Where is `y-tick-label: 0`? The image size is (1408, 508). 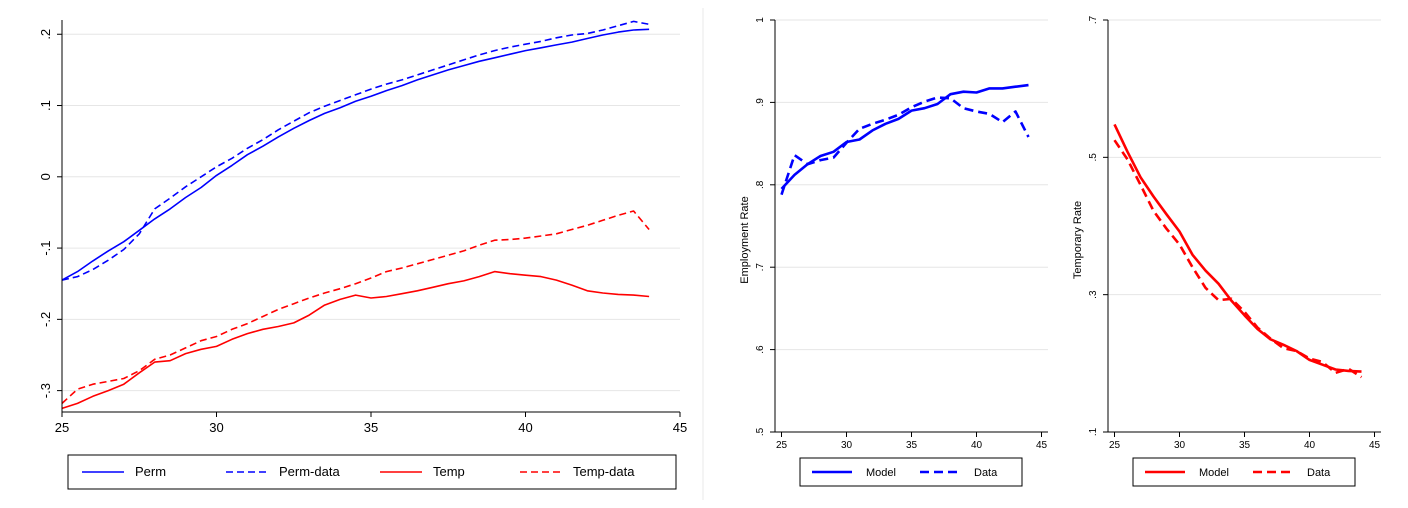
y-tick-label: 0 is located at coordinates (45, 176).